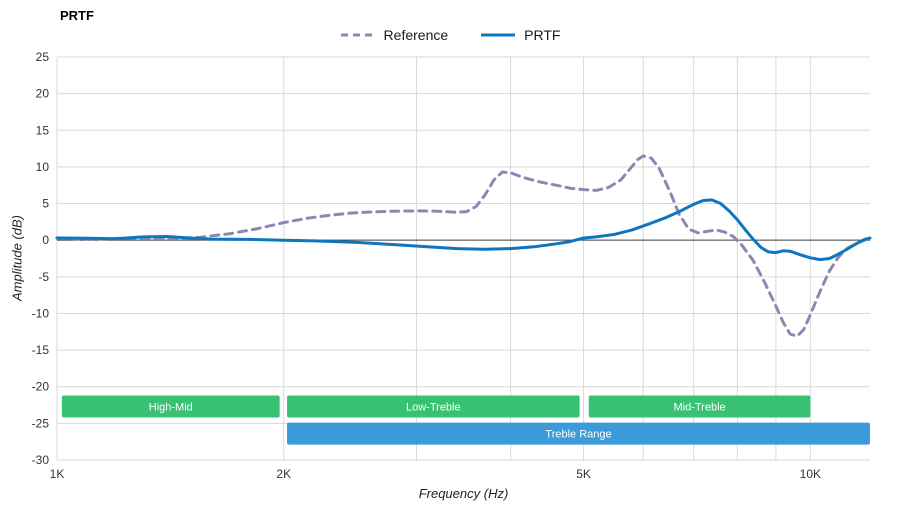 The height and width of the screenshot is (520, 900). Describe the element at coordinates (45, 204) in the screenshot. I see `svg-text: 5` at that location.